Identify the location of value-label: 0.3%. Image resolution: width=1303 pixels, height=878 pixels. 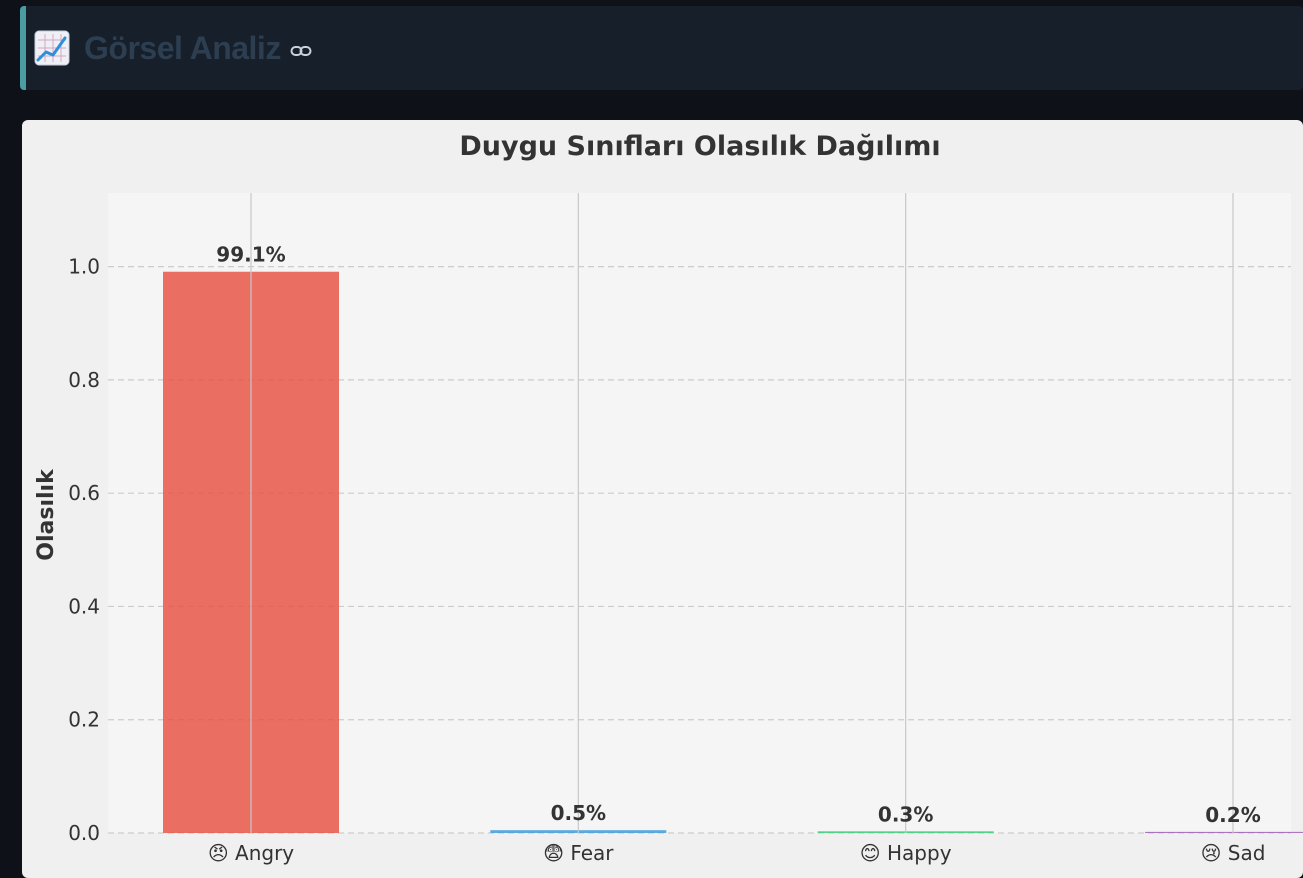
(905, 814).